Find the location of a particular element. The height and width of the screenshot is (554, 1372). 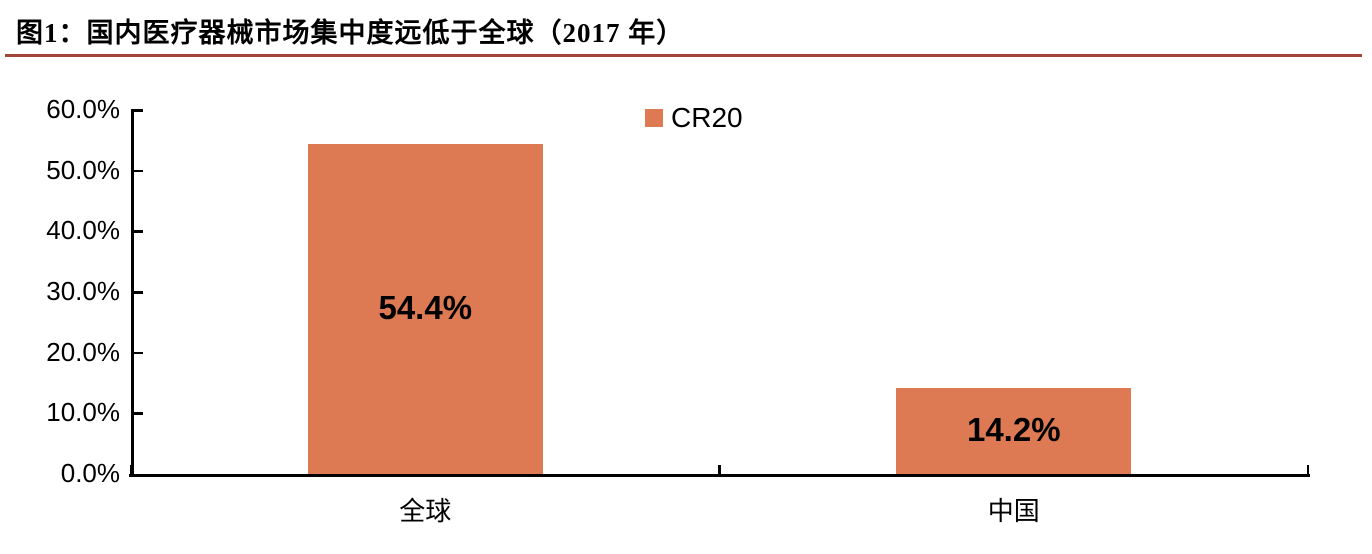

legend: CR20 is located at coordinates (694, 118).